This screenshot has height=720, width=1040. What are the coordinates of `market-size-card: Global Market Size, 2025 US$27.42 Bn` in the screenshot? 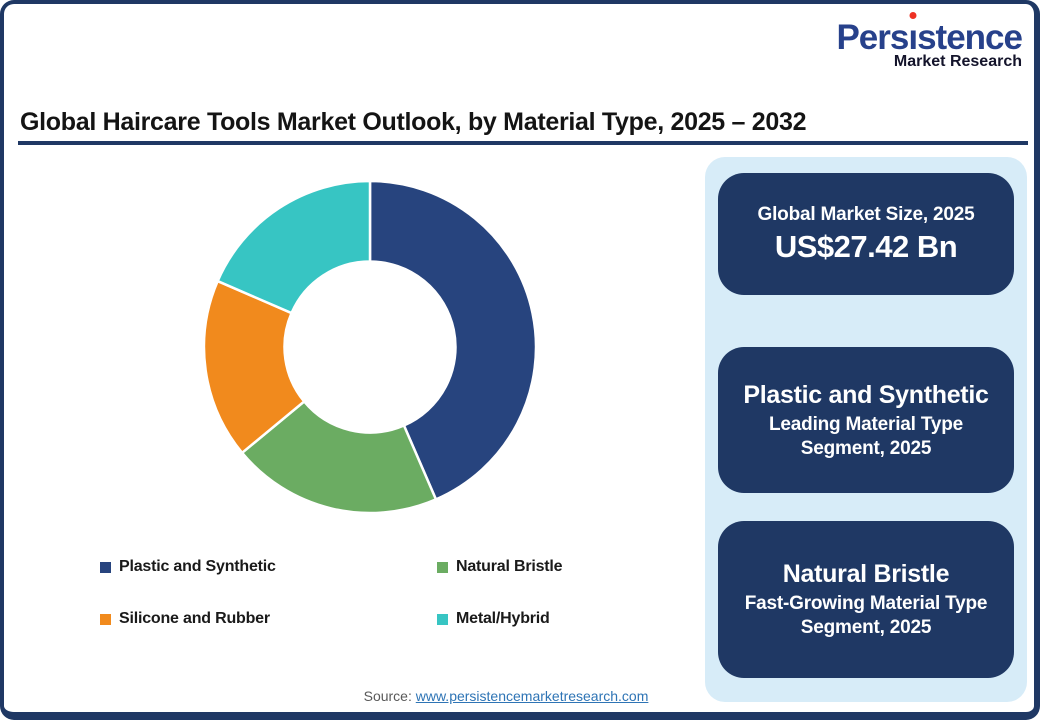 It's located at (866, 234).